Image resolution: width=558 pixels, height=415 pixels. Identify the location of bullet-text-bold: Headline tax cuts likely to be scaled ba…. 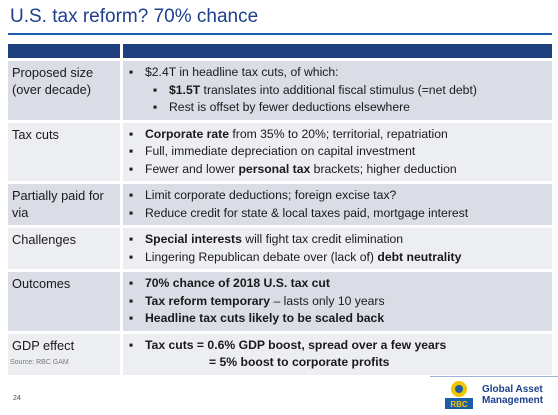
(265, 318).